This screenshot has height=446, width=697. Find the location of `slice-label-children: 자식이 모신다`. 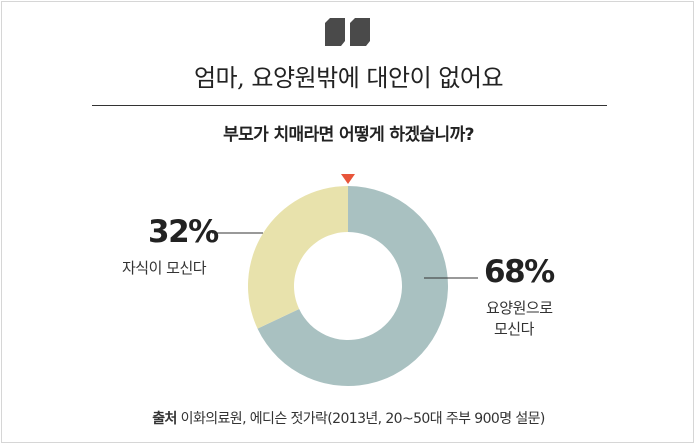

slice-label-children: 자식이 모신다 is located at coordinates (164, 268).